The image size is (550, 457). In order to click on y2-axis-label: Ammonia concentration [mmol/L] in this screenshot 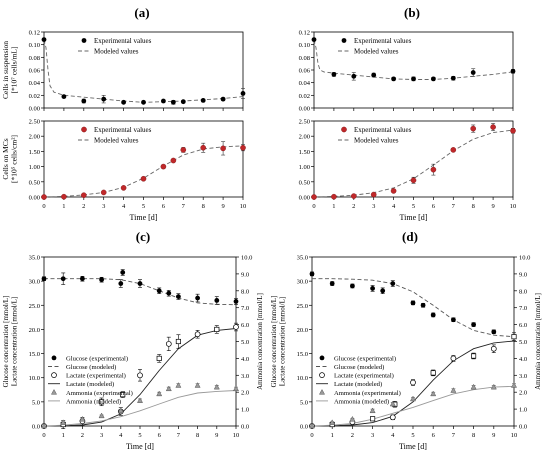, I will do `click(538, 341)`.